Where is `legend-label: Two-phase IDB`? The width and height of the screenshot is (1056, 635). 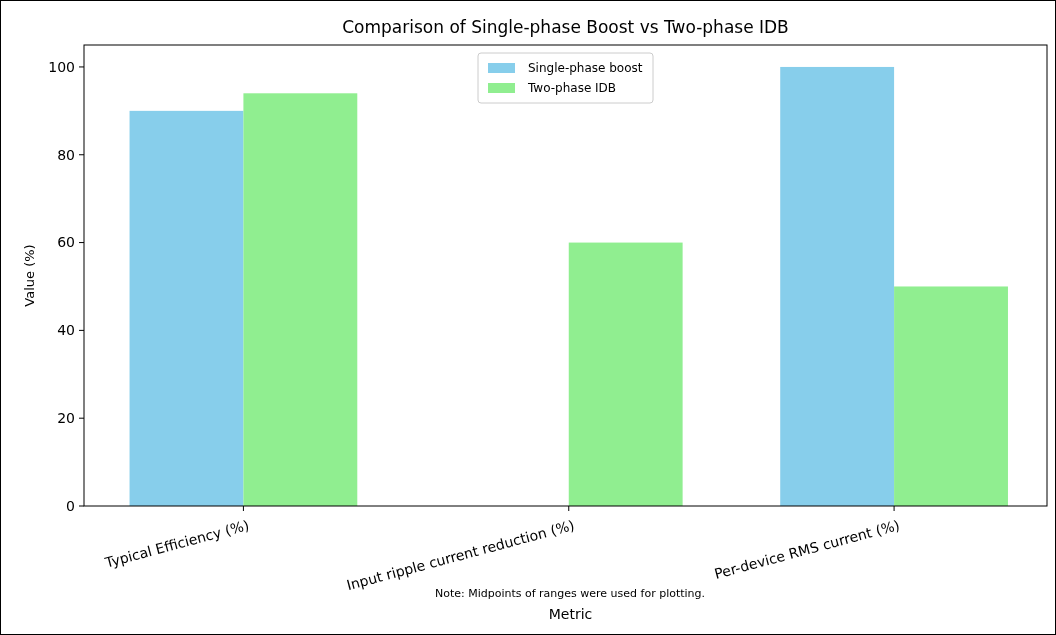
legend-label: Two-phase IDB is located at coordinates (572, 88).